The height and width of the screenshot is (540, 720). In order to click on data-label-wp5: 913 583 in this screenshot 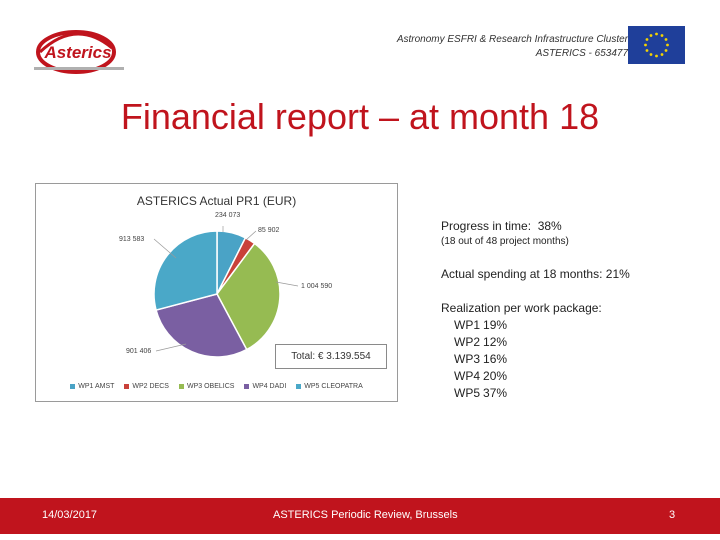, I will do `click(132, 239)`.